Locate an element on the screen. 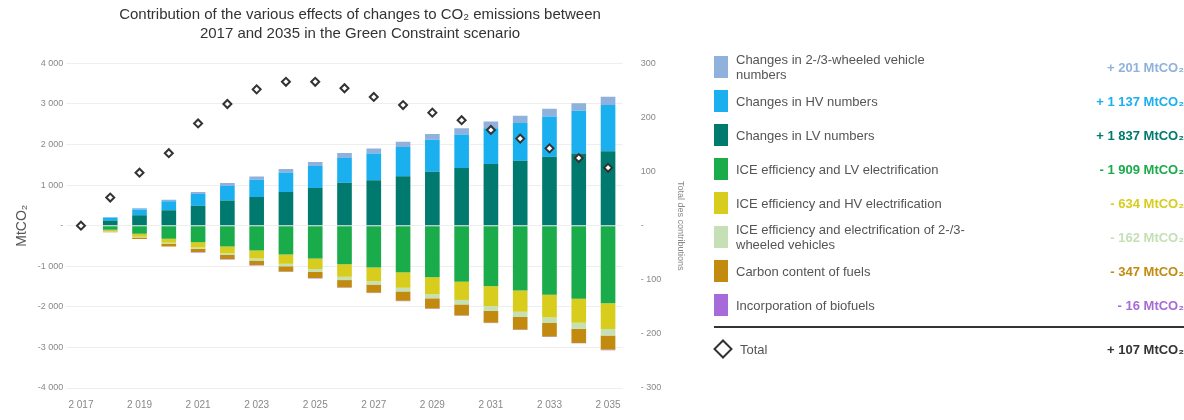 The image size is (1184, 420). y-tick-label: -1 000 is located at coordinates (50, 265).